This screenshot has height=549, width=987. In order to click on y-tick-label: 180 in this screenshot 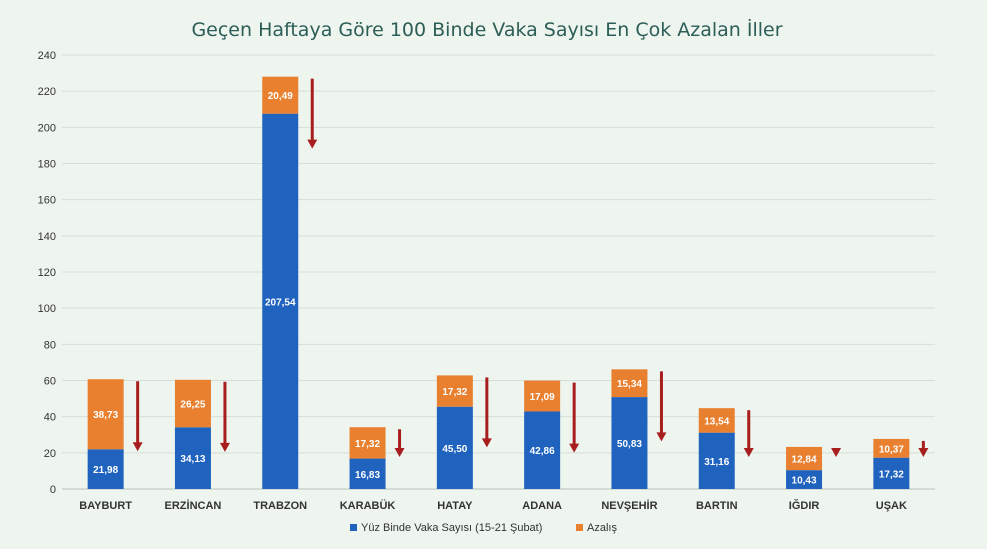, I will do `click(47, 165)`.